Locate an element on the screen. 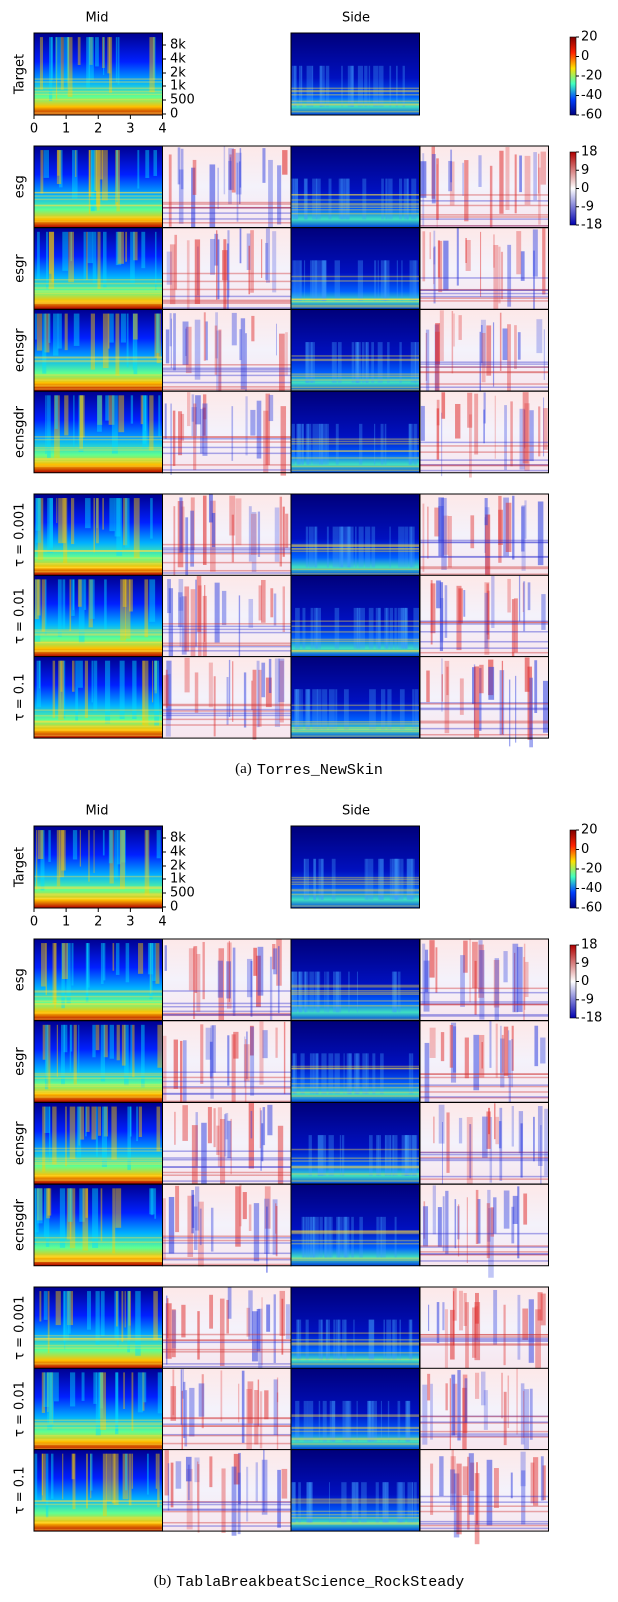 This screenshot has height=1602, width=618. diff-spectrogram is located at coordinates (484, 434).